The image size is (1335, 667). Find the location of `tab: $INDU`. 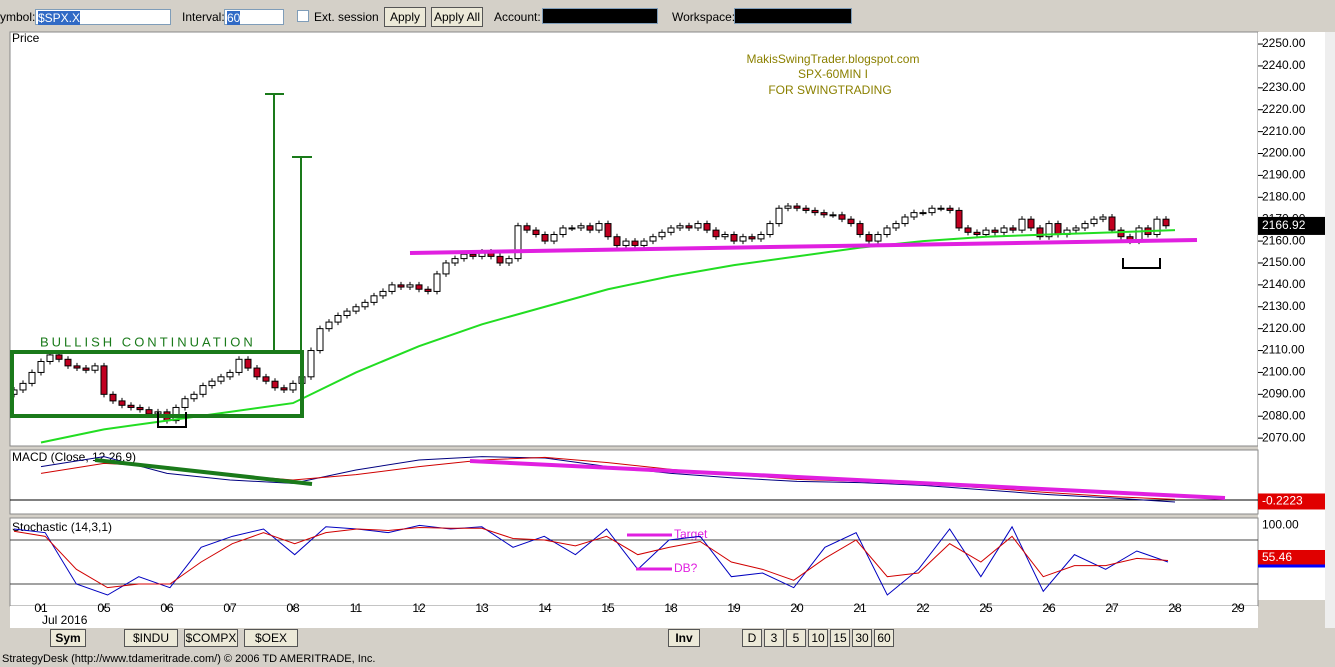

tab: $INDU is located at coordinates (151, 638).